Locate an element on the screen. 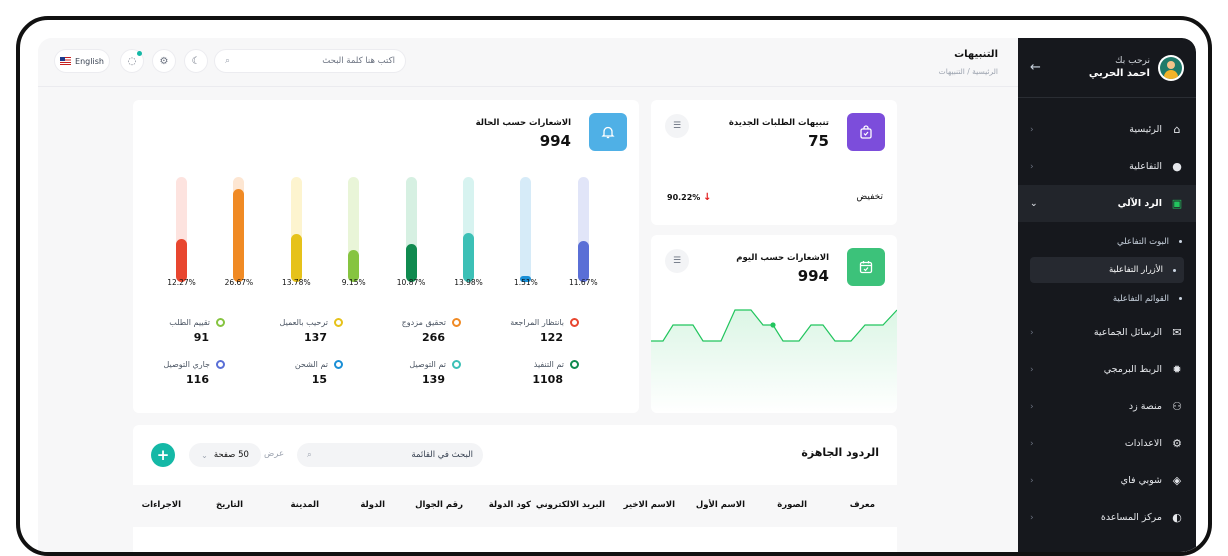 The height and width of the screenshot is (556, 1228). table-column-header: الصورة is located at coordinates (792, 505).